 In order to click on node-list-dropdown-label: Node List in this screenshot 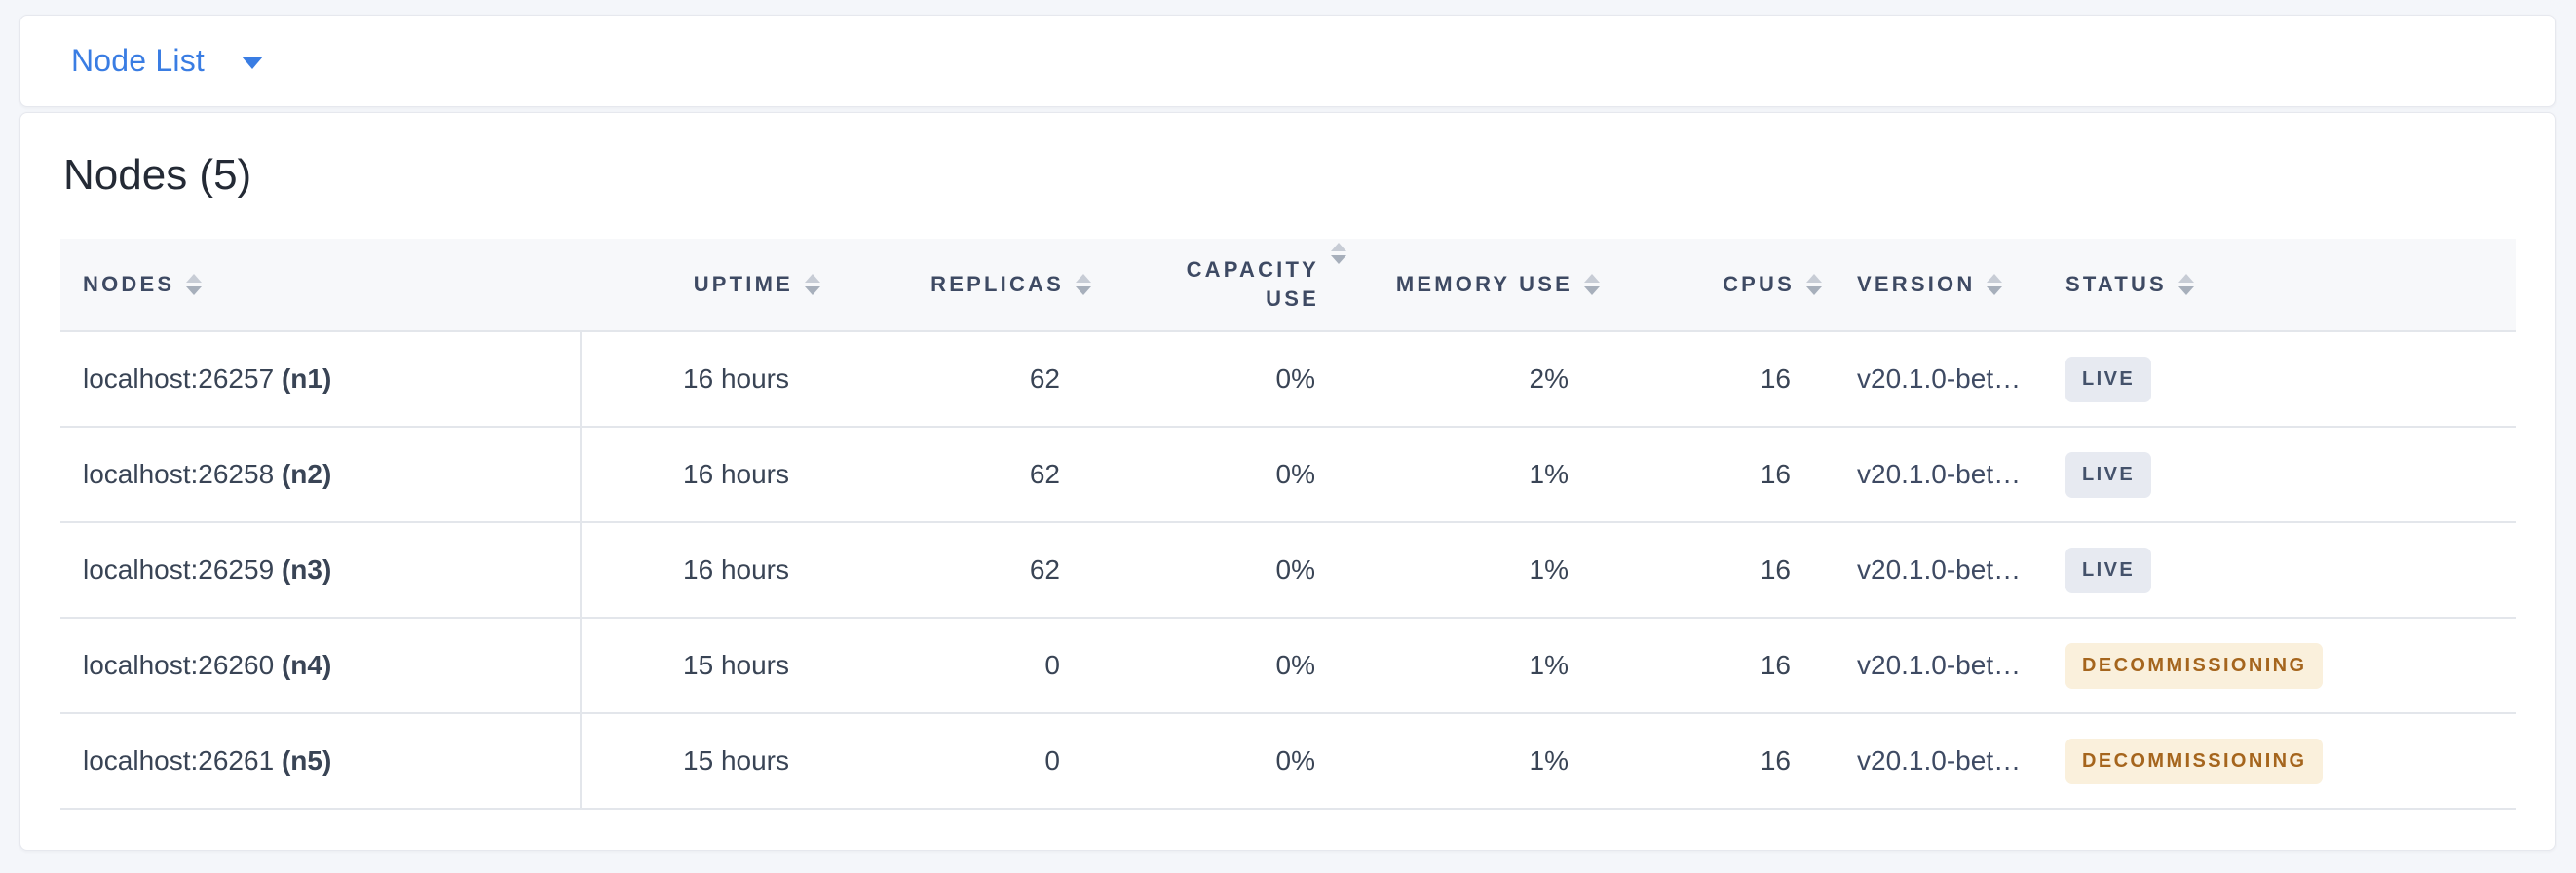, I will do `click(138, 60)`.